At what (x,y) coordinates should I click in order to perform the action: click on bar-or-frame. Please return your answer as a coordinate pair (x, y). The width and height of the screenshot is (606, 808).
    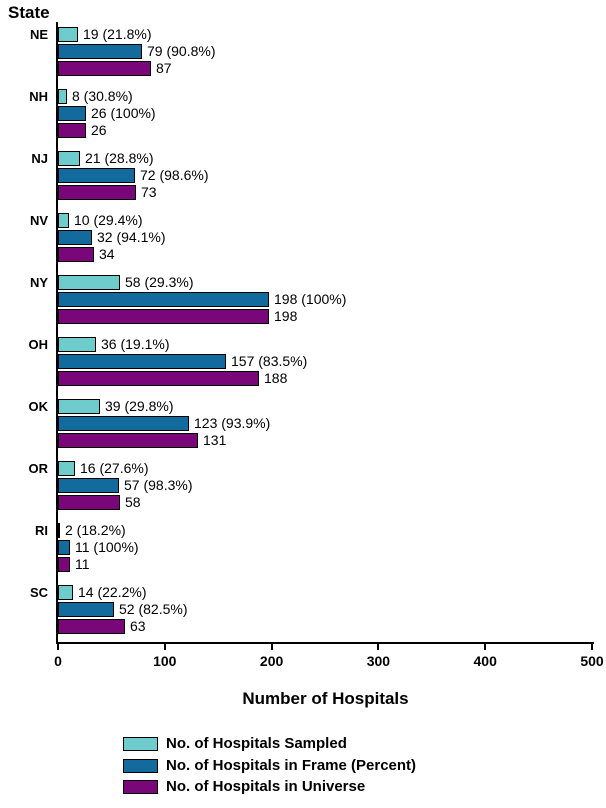
    Looking at the image, I should click on (88, 485).